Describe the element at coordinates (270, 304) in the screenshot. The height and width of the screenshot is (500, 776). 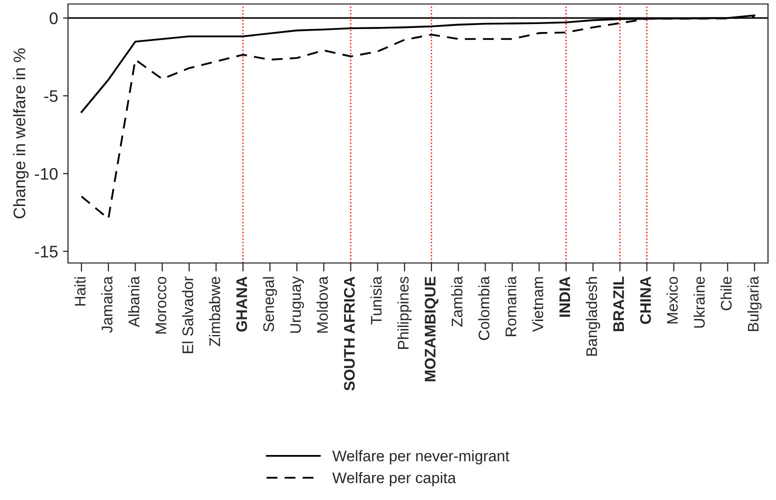
I see `x-tick-label: Senegal` at that location.